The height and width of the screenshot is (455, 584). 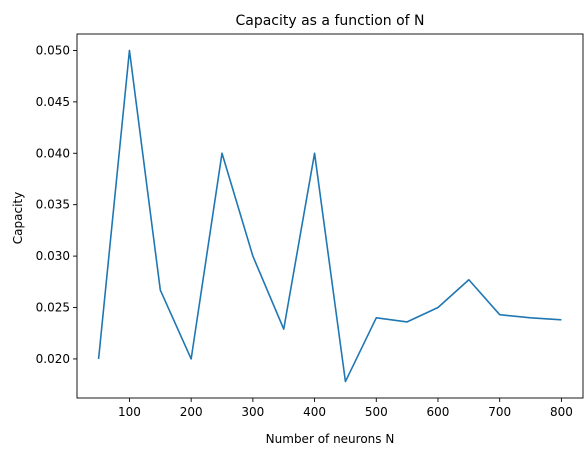 What do you see at coordinates (191, 412) in the screenshot?
I see `x-tick-label: 200` at bounding box center [191, 412].